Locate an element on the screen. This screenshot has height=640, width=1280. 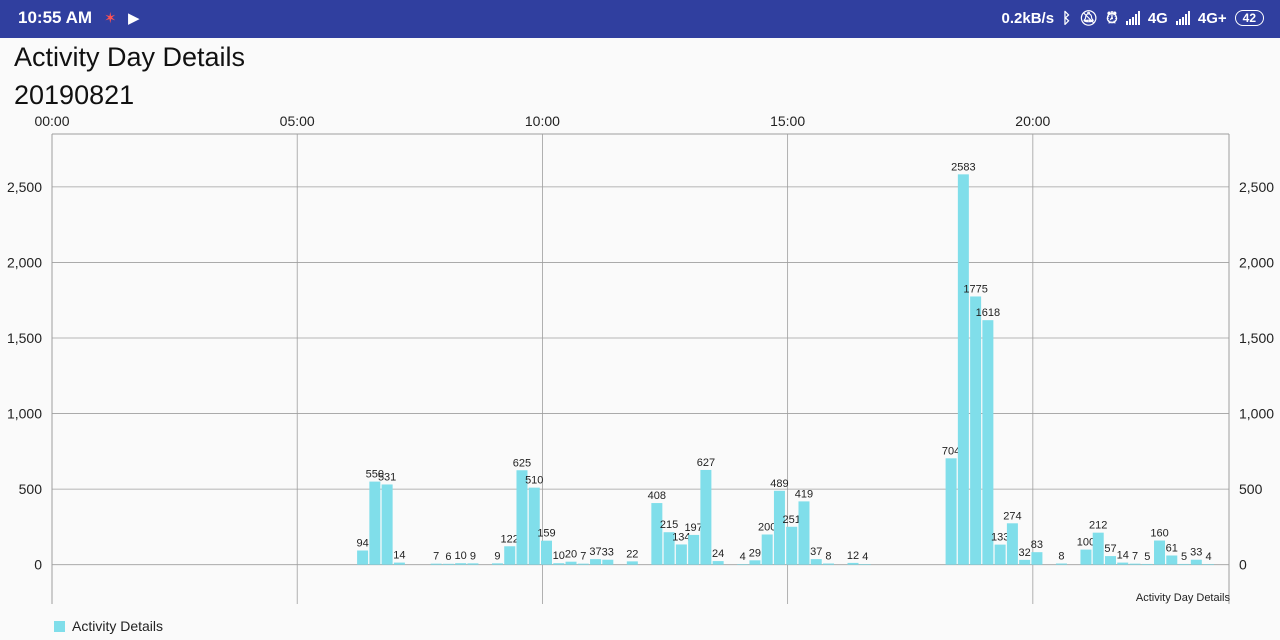
chart-legend: Activity Details is located at coordinates (108, 626).